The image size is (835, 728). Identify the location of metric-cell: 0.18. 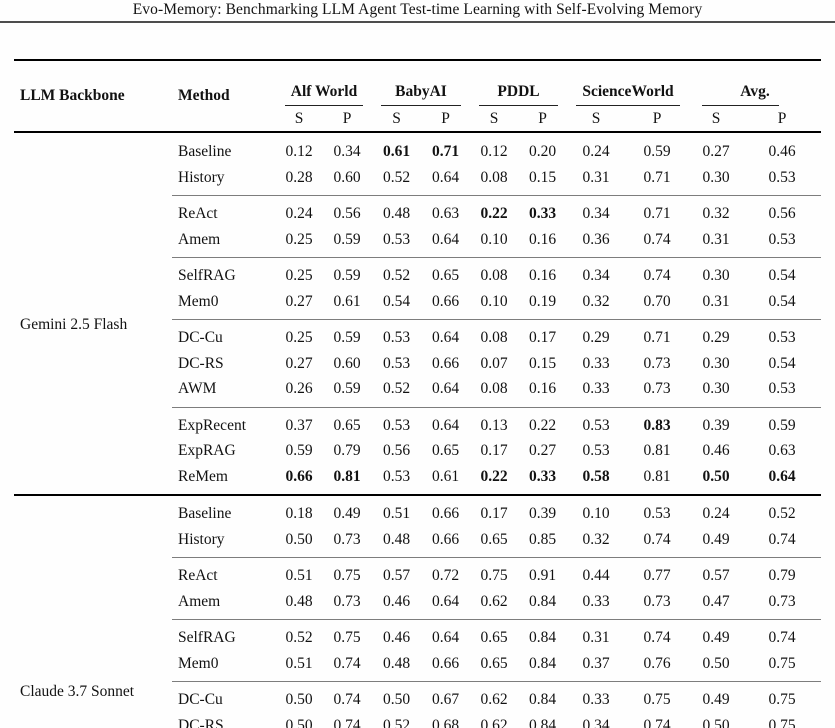
(299, 510).